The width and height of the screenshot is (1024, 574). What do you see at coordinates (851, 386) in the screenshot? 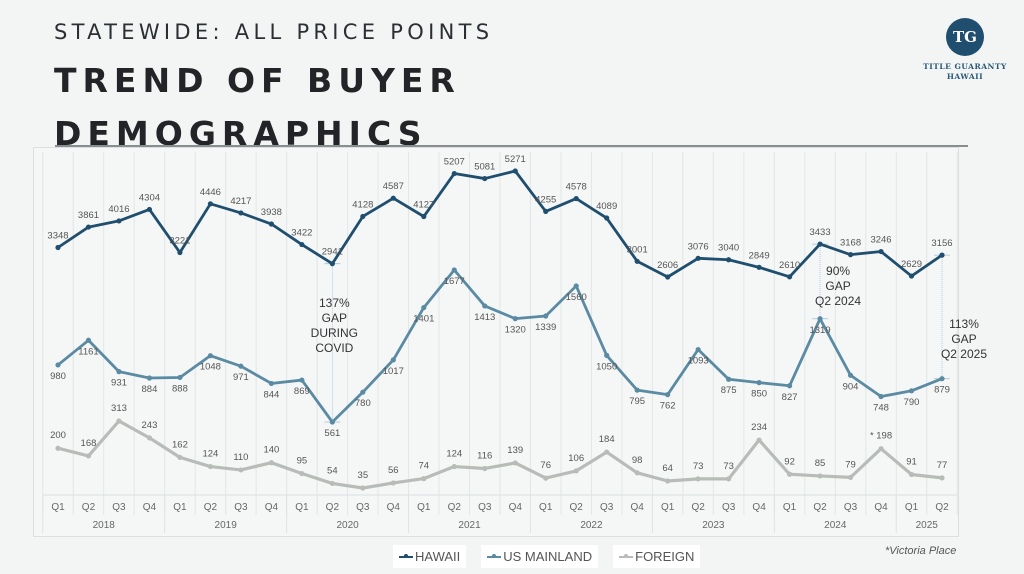
I see `data-label: 904` at bounding box center [851, 386].